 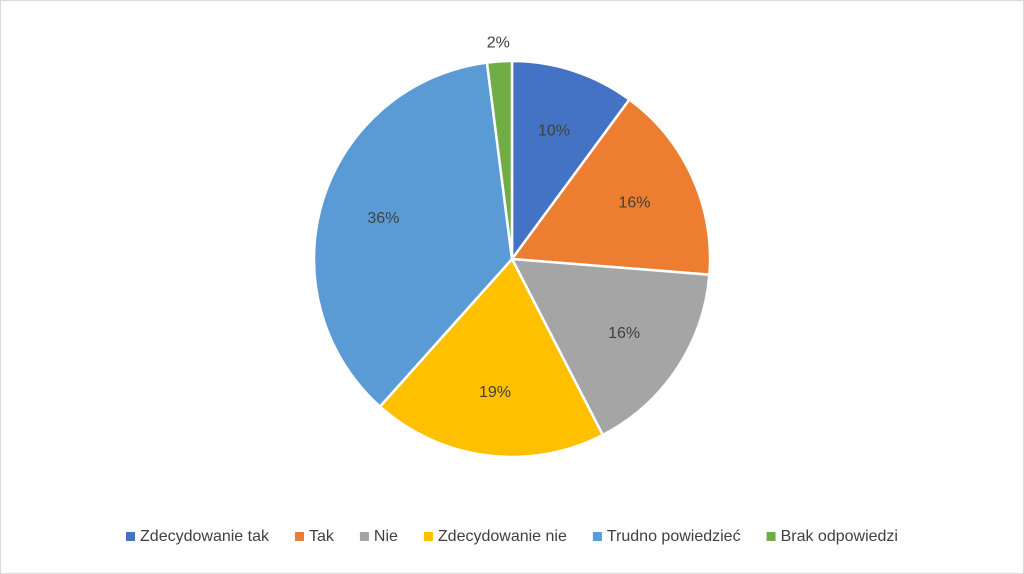 I want to click on data-label: 36%, so click(x=383, y=218).